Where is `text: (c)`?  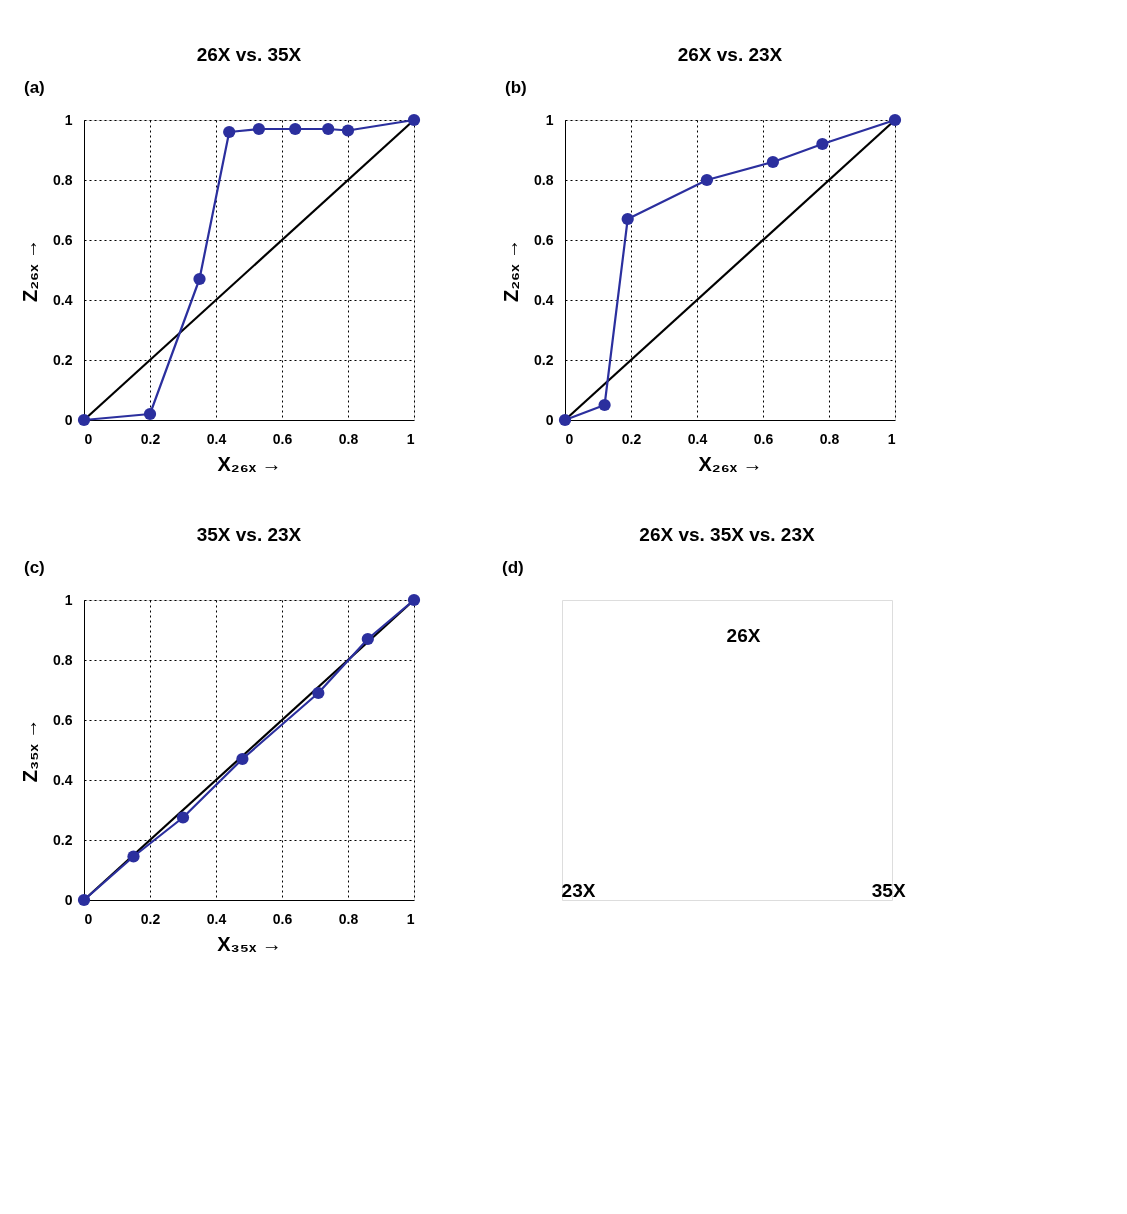 text: (c) is located at coordinates (34, 567).